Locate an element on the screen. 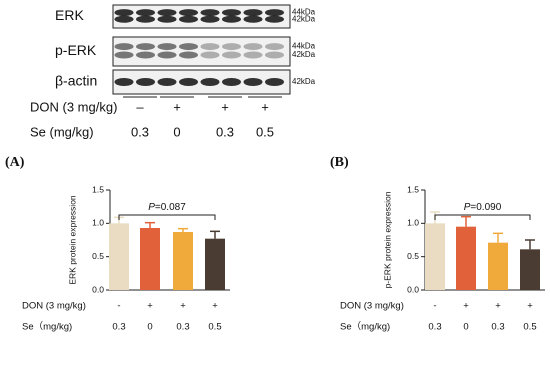 The height and width of the screenshot is (366, 550). p-value: =0.090 is located at coordinates (485, 207).